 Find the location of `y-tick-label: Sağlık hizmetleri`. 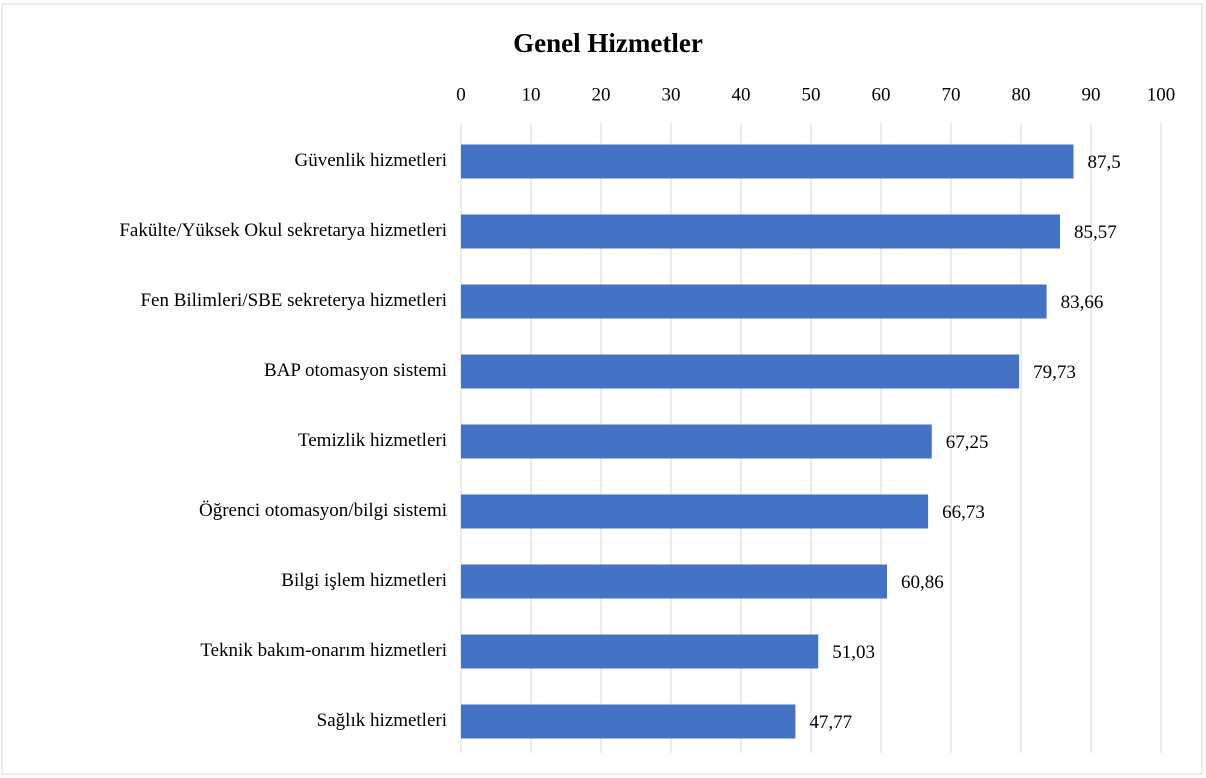

y-tick-label: Sağlık hizmetleri is located at coordinates (382, 720).